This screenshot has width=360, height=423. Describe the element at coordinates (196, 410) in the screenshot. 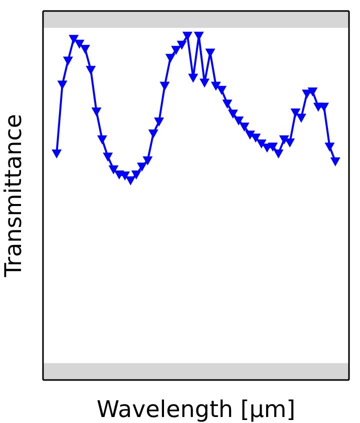

I see `x-axis-title: Wavelength [µm]` at that location.